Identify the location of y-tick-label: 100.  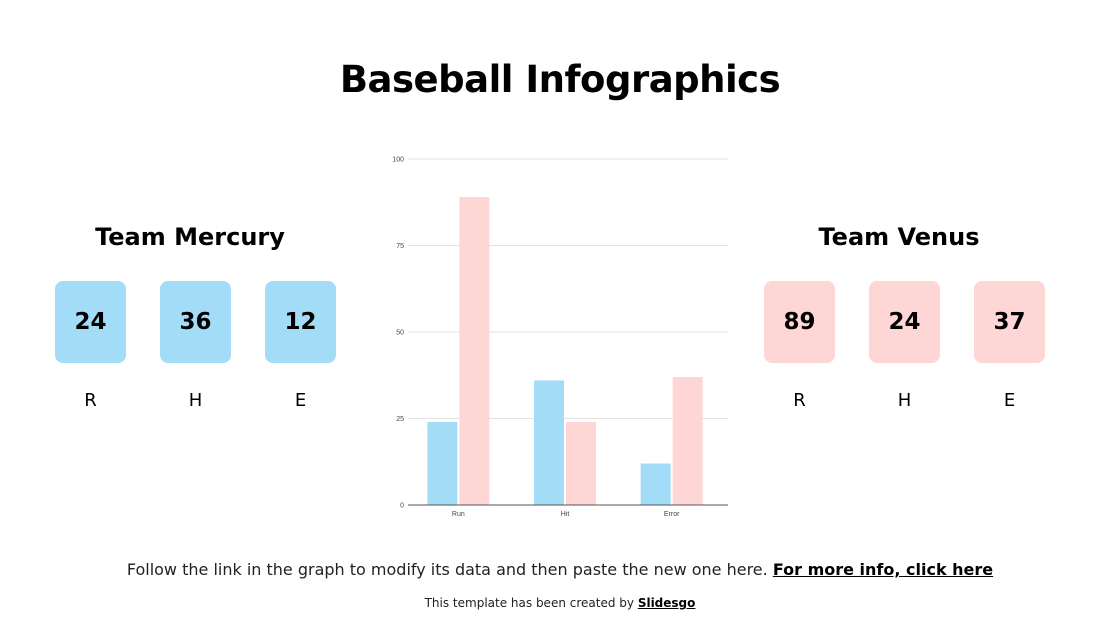
(398, 160).